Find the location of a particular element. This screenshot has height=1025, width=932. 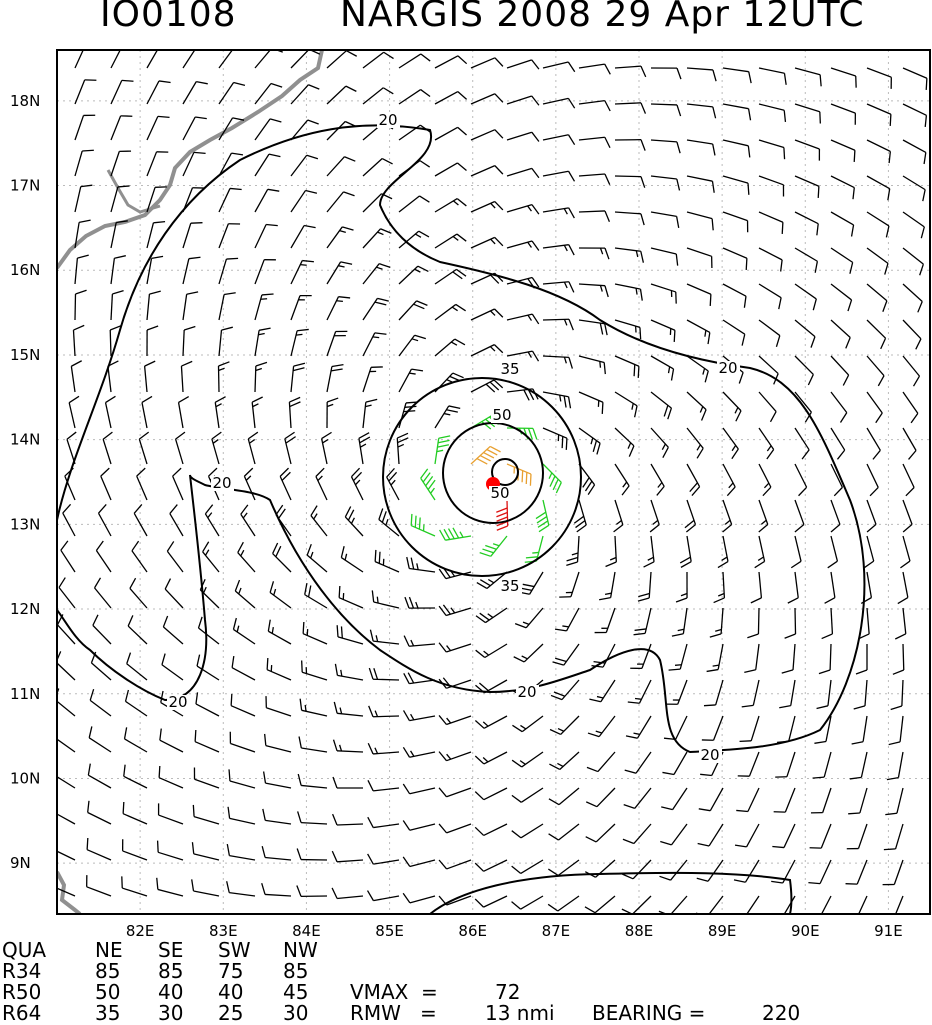

coastline-india-inlet is located at coordinates (133, 191).